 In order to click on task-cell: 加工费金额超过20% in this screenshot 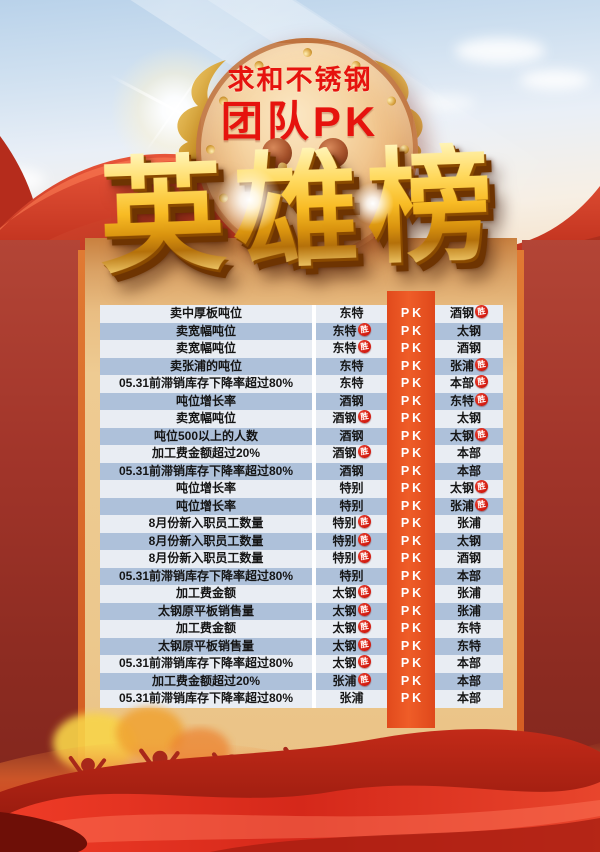, I will do `click(206, 681)`.